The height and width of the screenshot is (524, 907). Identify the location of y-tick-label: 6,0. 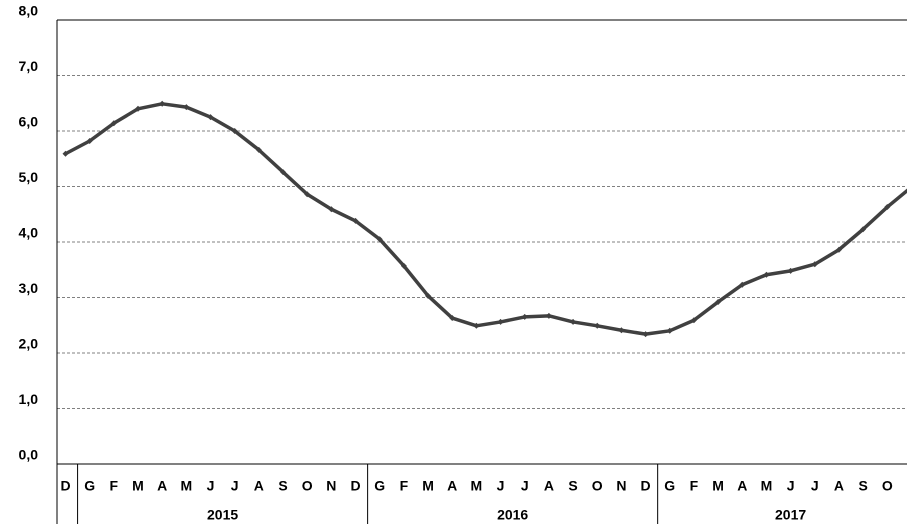
(29, 122).